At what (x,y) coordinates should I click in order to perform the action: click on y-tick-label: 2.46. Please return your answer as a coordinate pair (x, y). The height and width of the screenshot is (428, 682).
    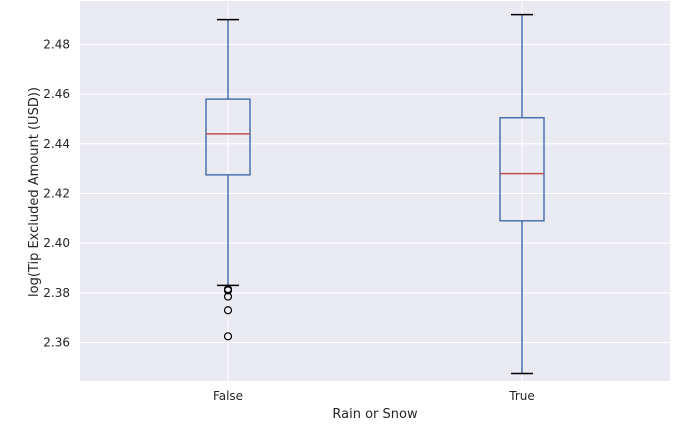
    Looking at the image, I should click on (56, 94).